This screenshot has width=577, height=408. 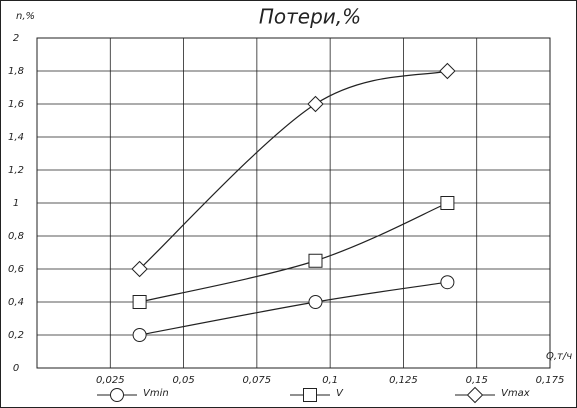 What do you see at coordinates (16, 38) in the screenshot?
I see `y-tick-label: 2` at bounding box center [16, 38].